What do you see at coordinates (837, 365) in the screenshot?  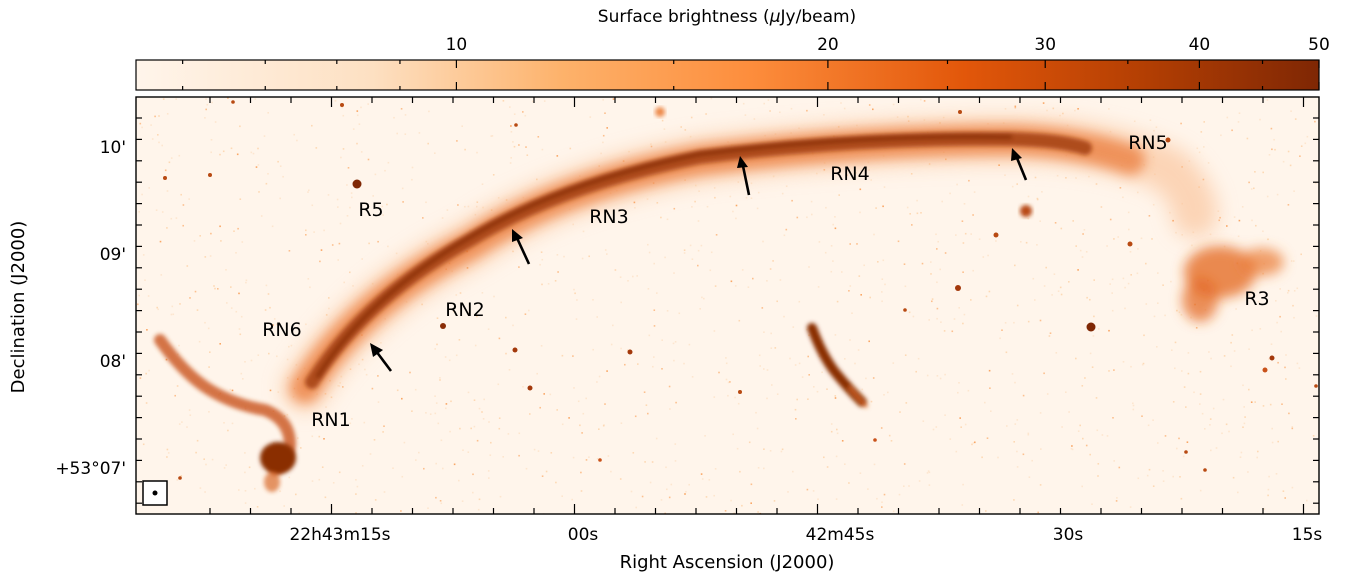 I see `central-source` at bounding box center [837, 365].